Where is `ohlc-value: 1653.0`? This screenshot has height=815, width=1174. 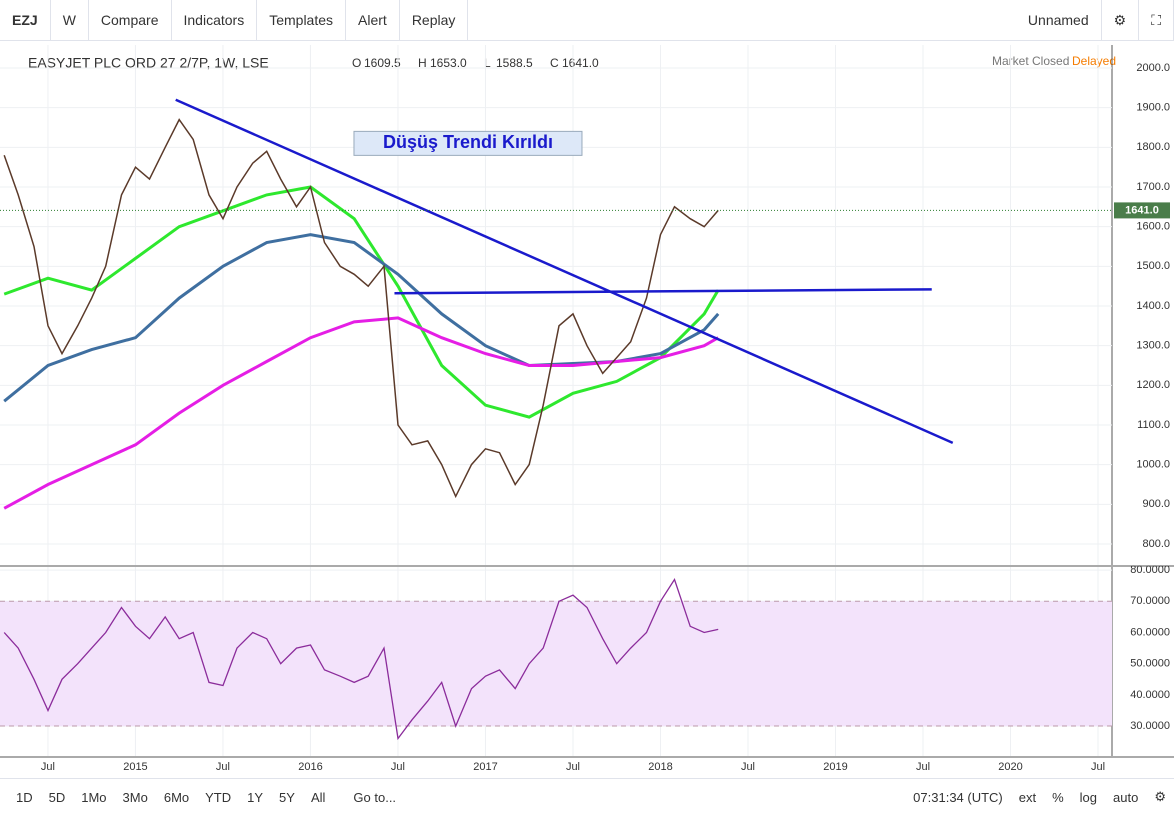 ohlc-value: 1653.0 is located at coordinates (448, 63).